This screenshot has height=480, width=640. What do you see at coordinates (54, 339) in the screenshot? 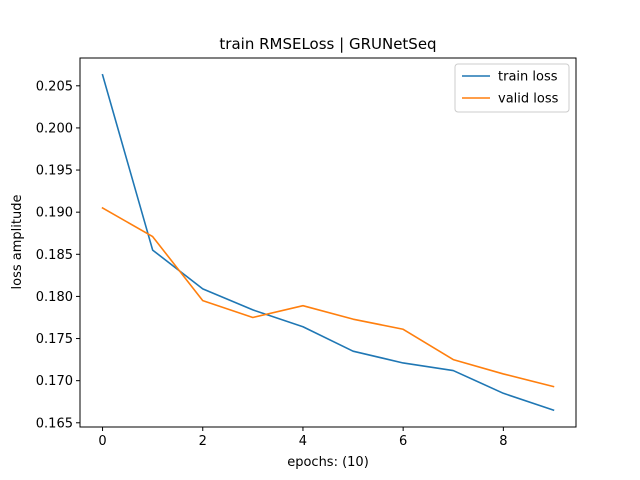
I see `y-tick-label: 0.175` at bounding box center [54, 339].